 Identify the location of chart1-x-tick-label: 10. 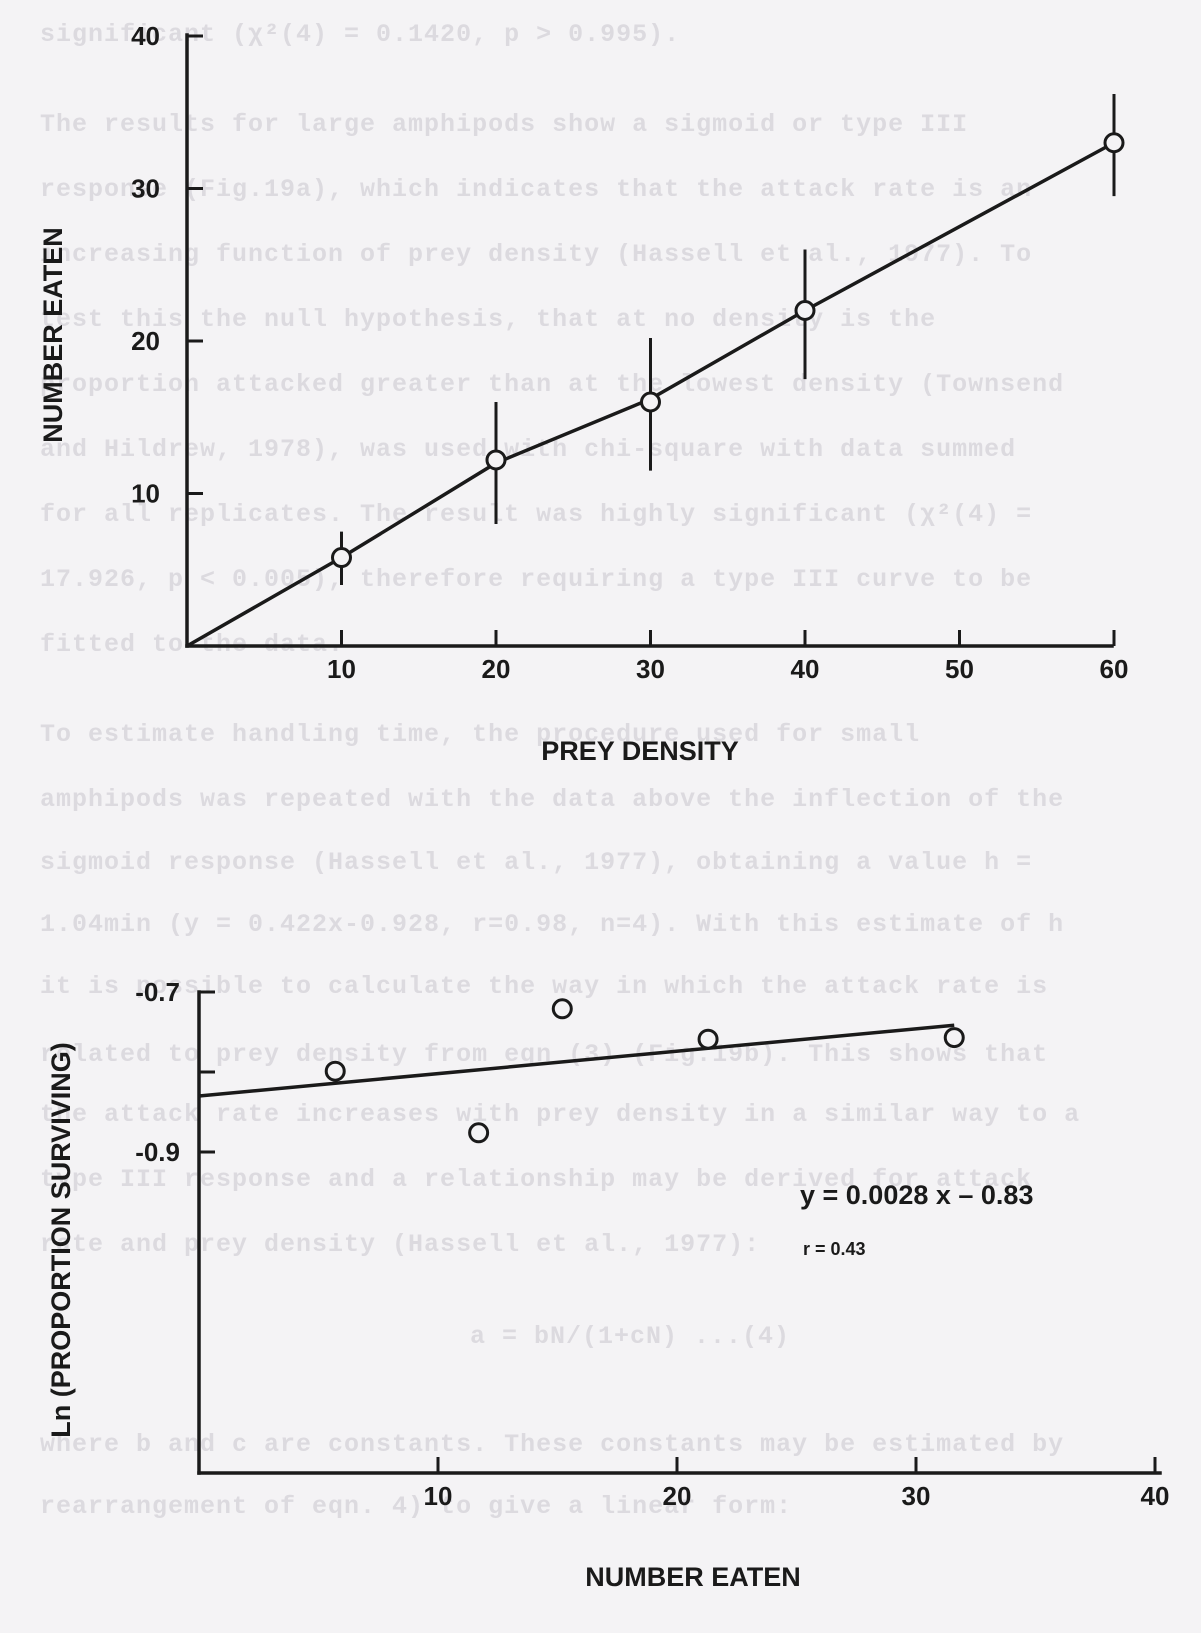
(341, 669).